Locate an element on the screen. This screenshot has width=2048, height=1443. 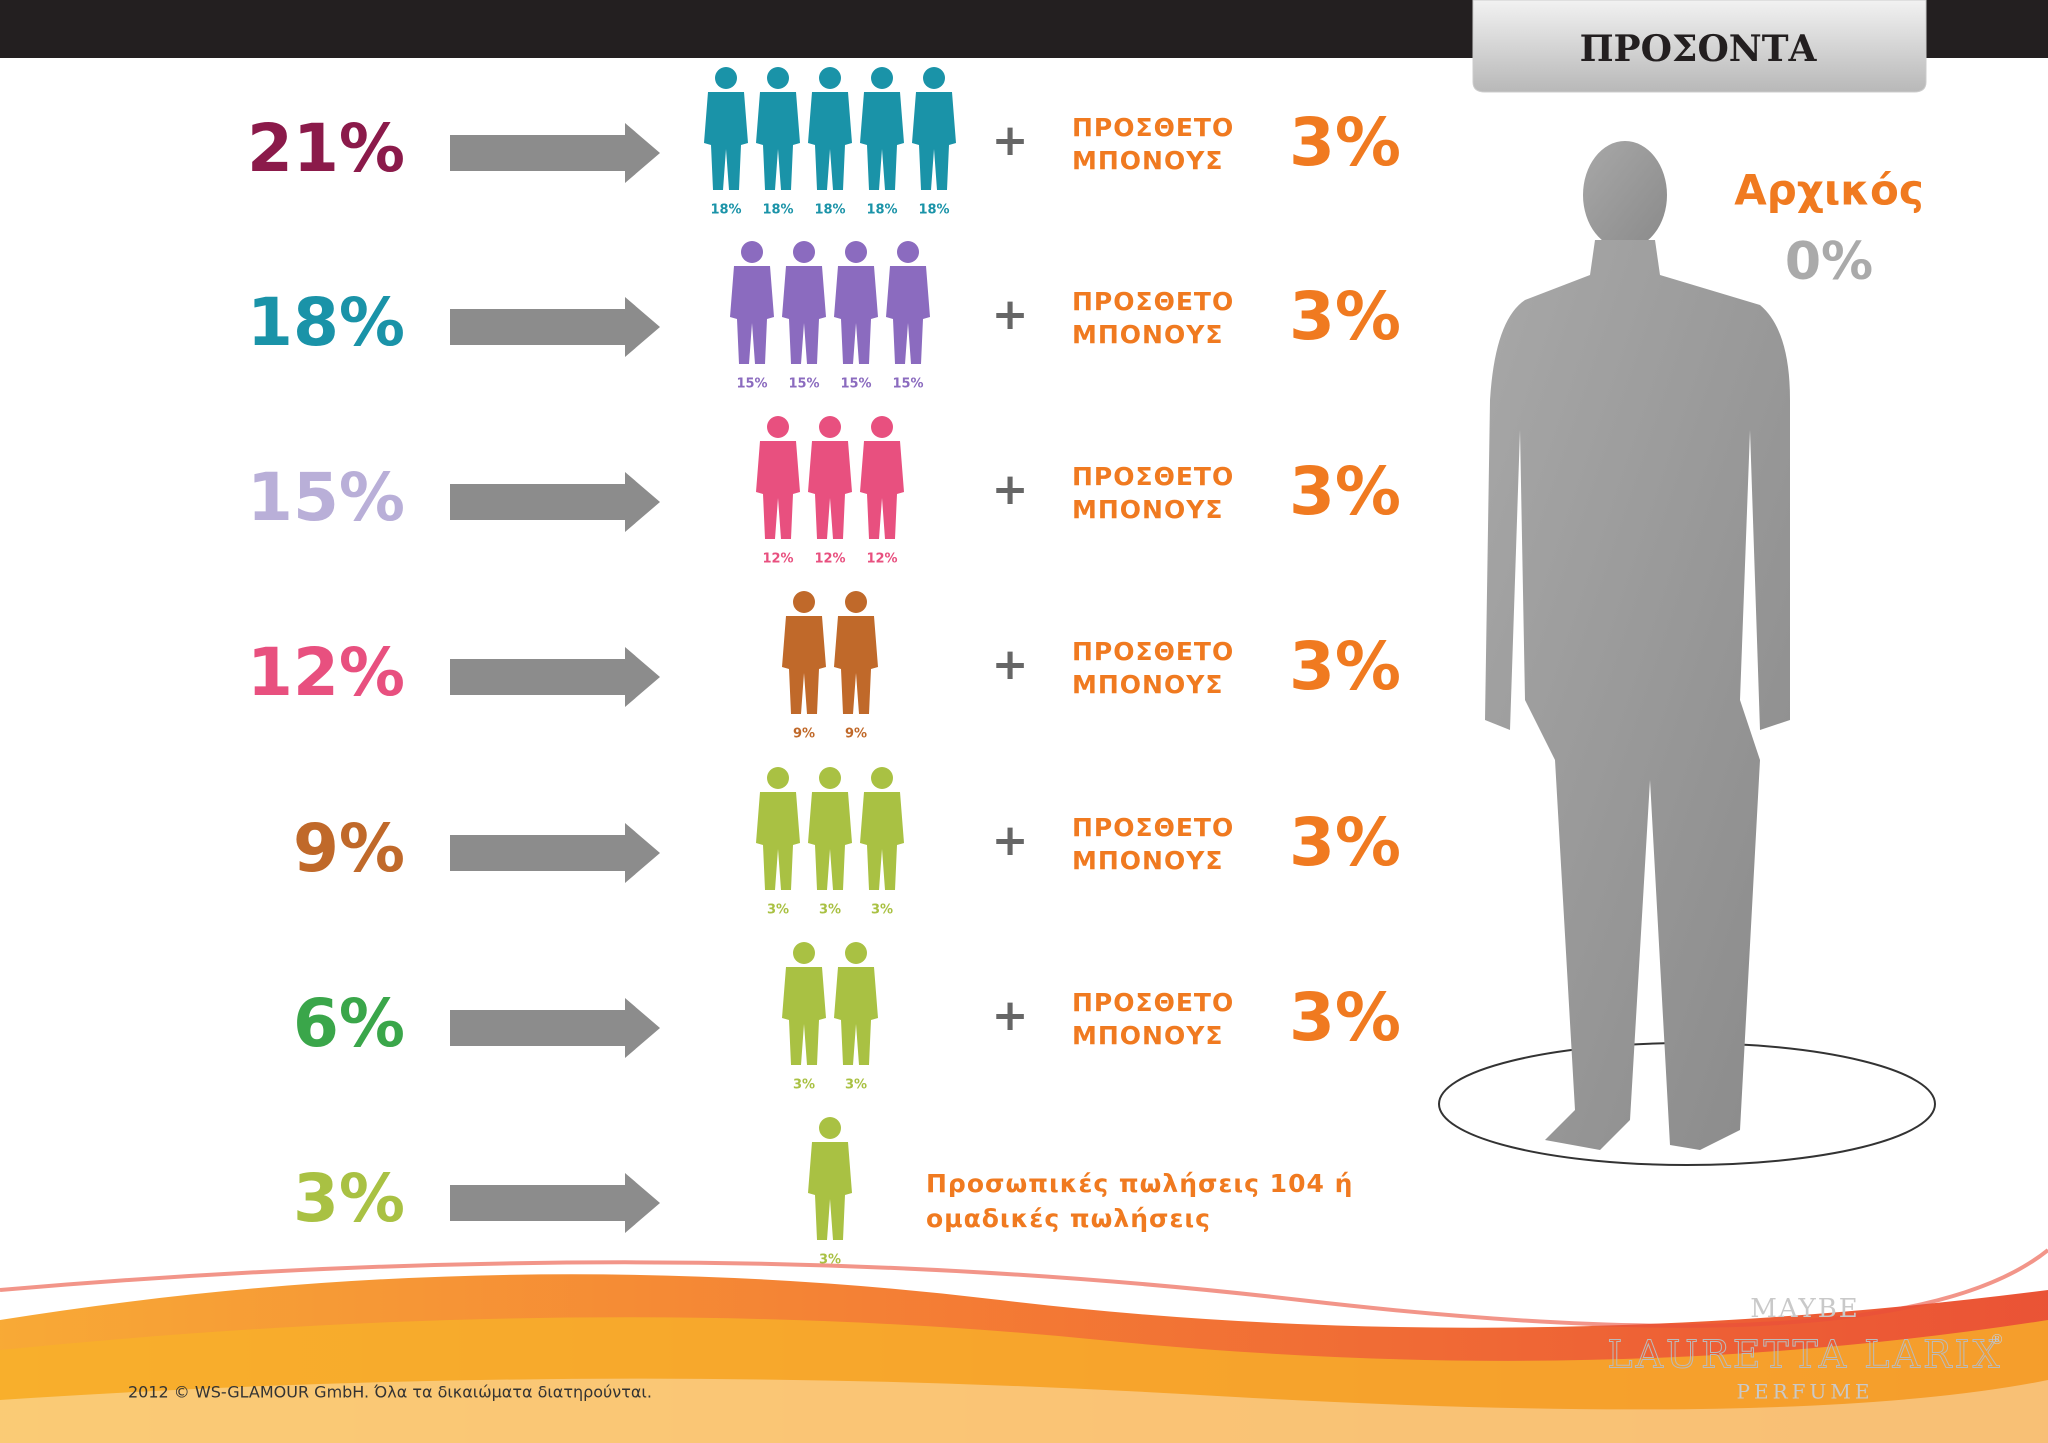
level: 3% is located at coordinates (349, 1198).